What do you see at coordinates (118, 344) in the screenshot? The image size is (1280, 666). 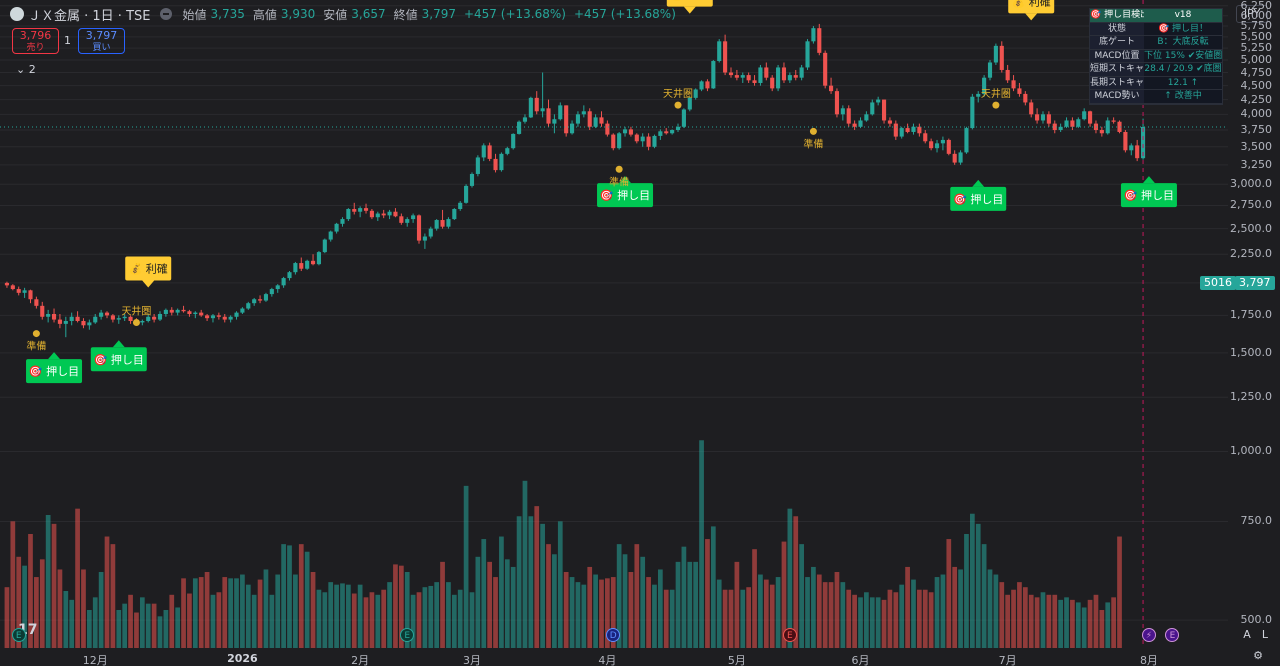 I see `pullback-signal-arrow` at bounding box center [118, 344].